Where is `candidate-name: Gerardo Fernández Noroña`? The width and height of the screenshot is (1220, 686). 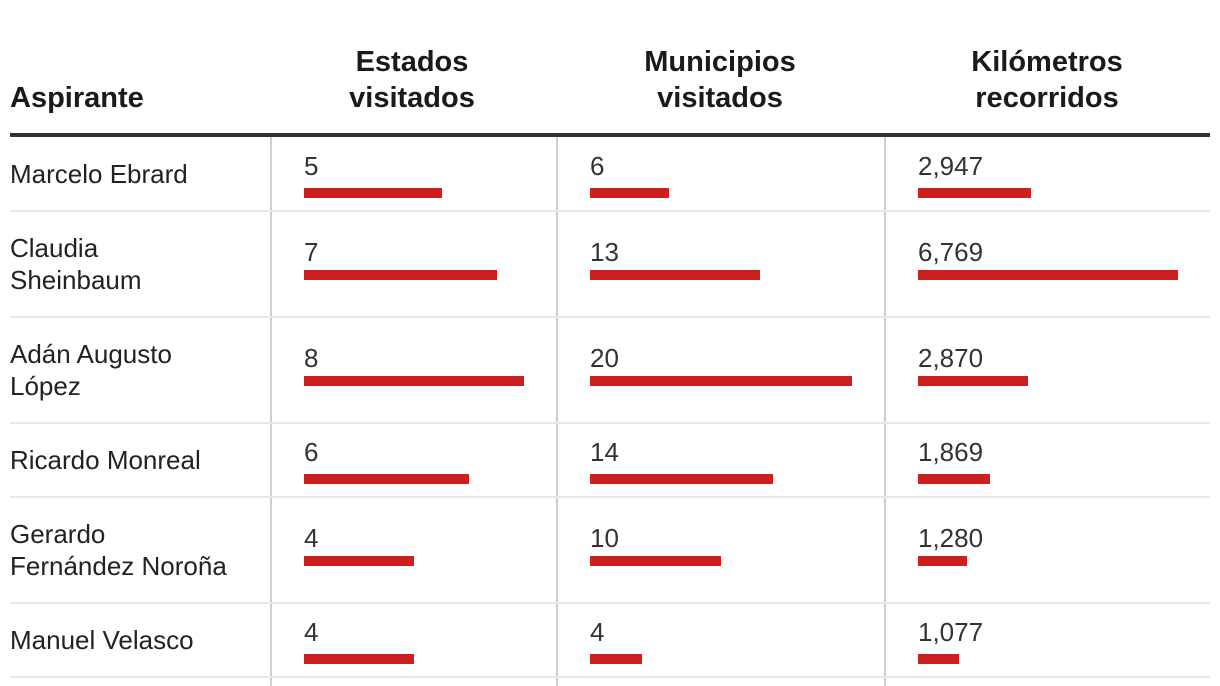 candidate-name: Gerardo Fernández Noroña is located at coordinates (118, 550).